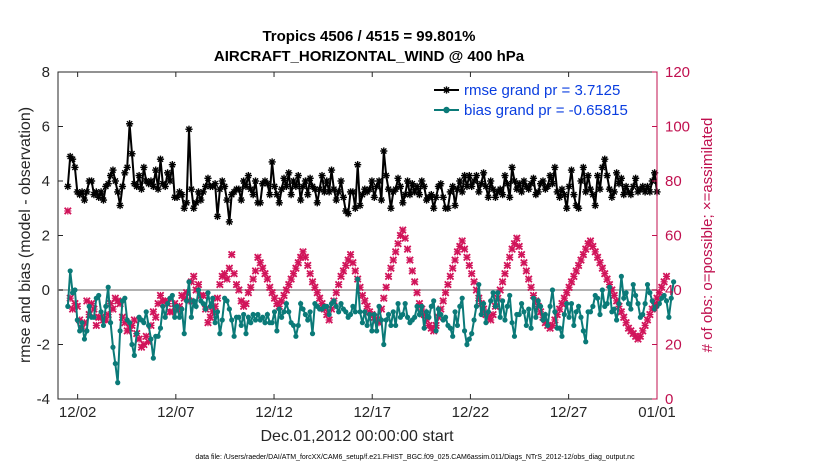 The image size is (830, 470). What do you see at coordinates (446, 90) in the screenshot?
I see `legend-rmse-marker` at bounding box center [446, 90].